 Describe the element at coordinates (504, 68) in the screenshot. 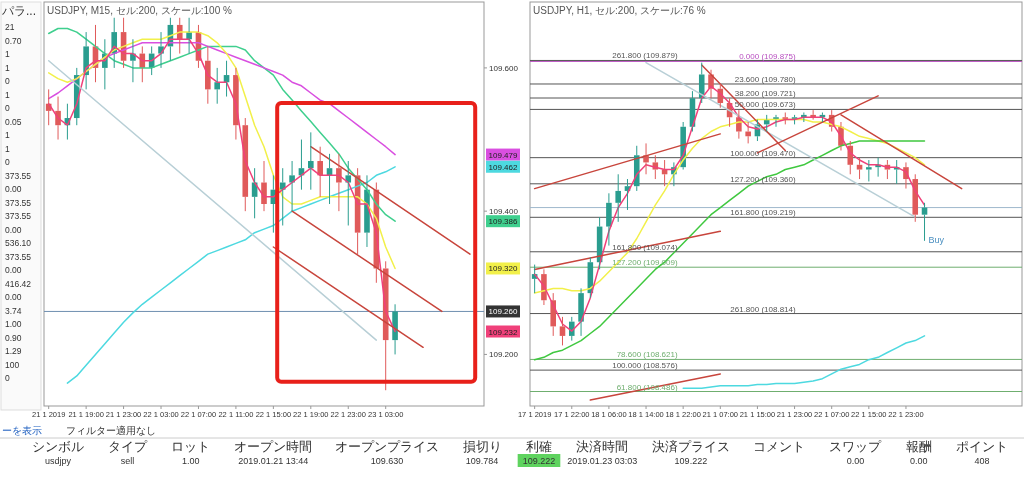

I see `y-tick-label: 109.600` at that location.